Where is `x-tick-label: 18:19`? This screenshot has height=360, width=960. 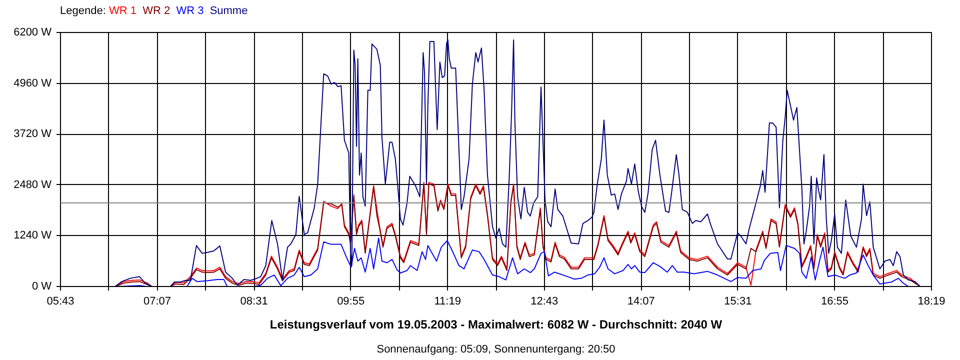 x-tick-label: 18:19 is located at coordinates (932, 302).